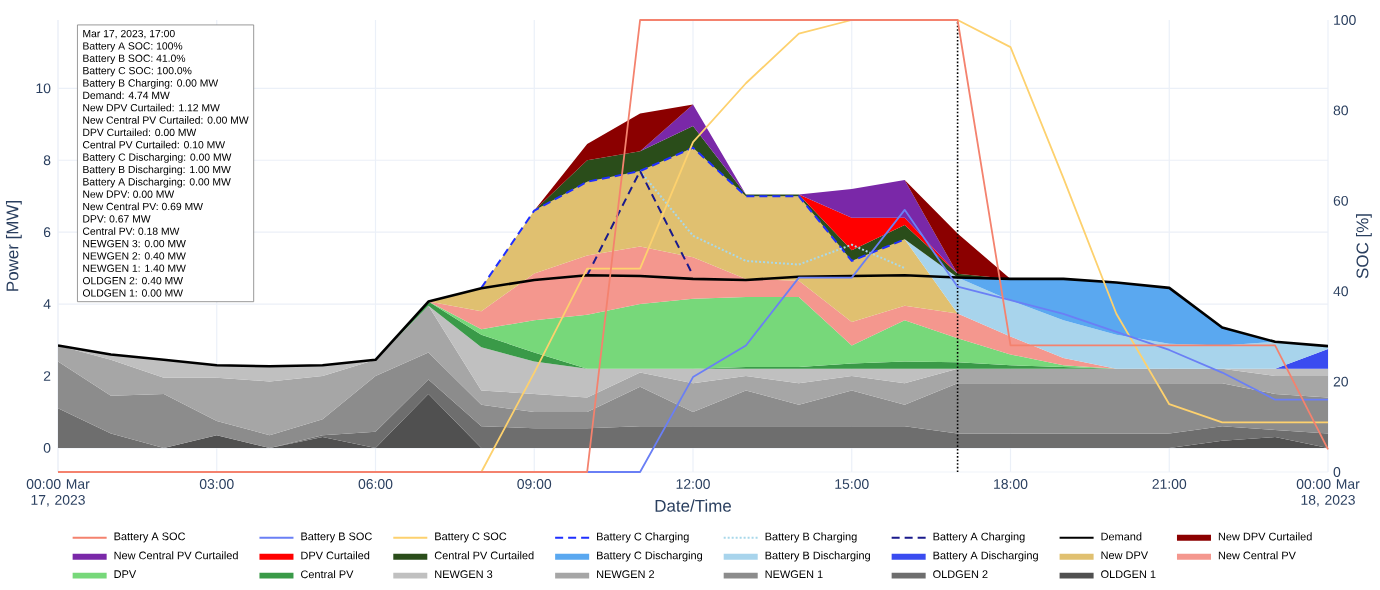  Describe the element at coordinates (13, 246) in the screenshot. I see `y-axis-title: Power [MW]` at that location.